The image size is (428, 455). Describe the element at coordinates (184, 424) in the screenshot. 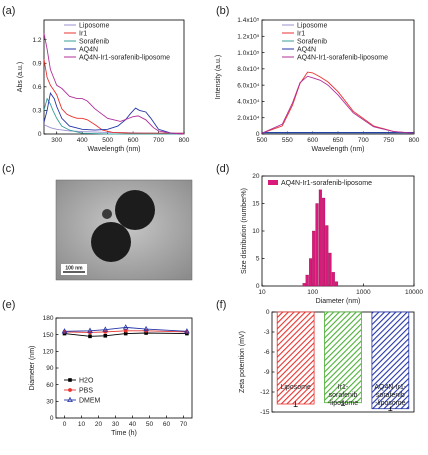

I see `x-tick-label: 70` at that location.